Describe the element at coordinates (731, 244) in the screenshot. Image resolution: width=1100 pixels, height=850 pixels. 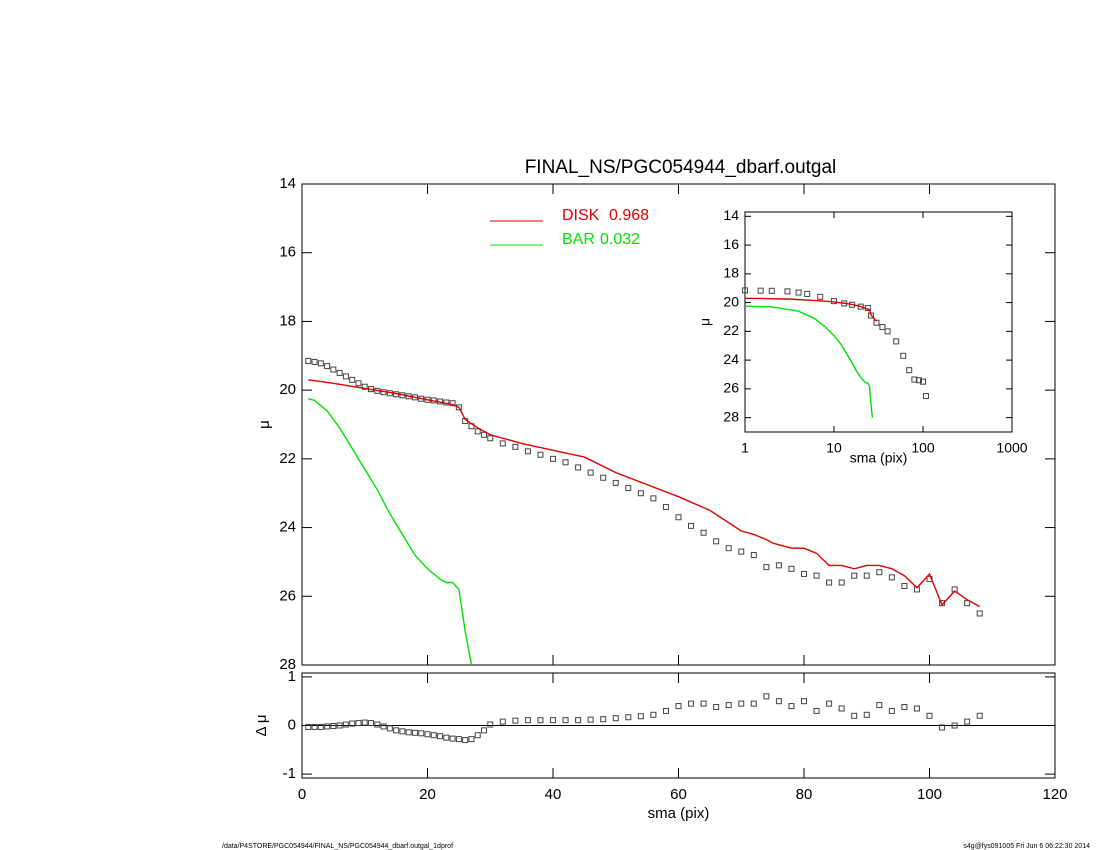
I see `y-tick-label: 16` at that location.